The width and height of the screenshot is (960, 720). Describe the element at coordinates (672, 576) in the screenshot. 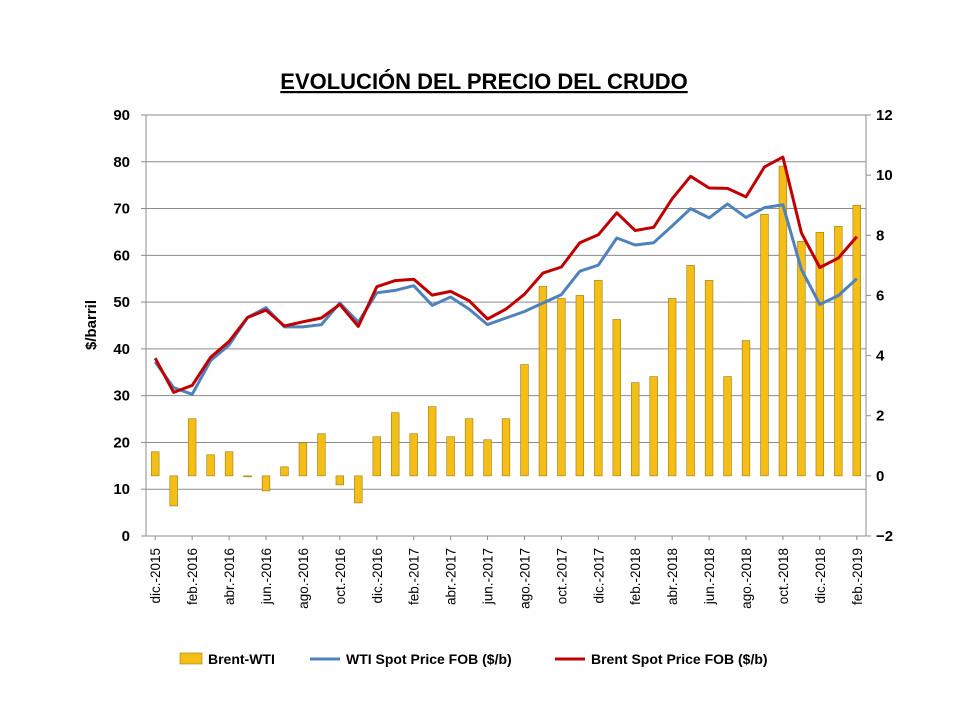

I see `x-tick-label: abr.-2018` at that location.